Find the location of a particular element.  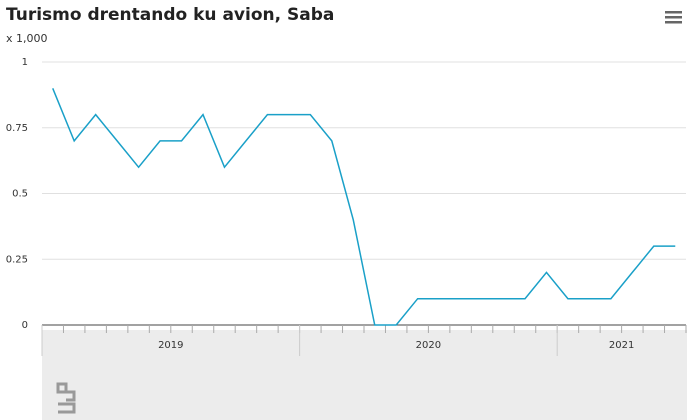

y-tick-label: 0.5 is located at coordinates (20, 194).